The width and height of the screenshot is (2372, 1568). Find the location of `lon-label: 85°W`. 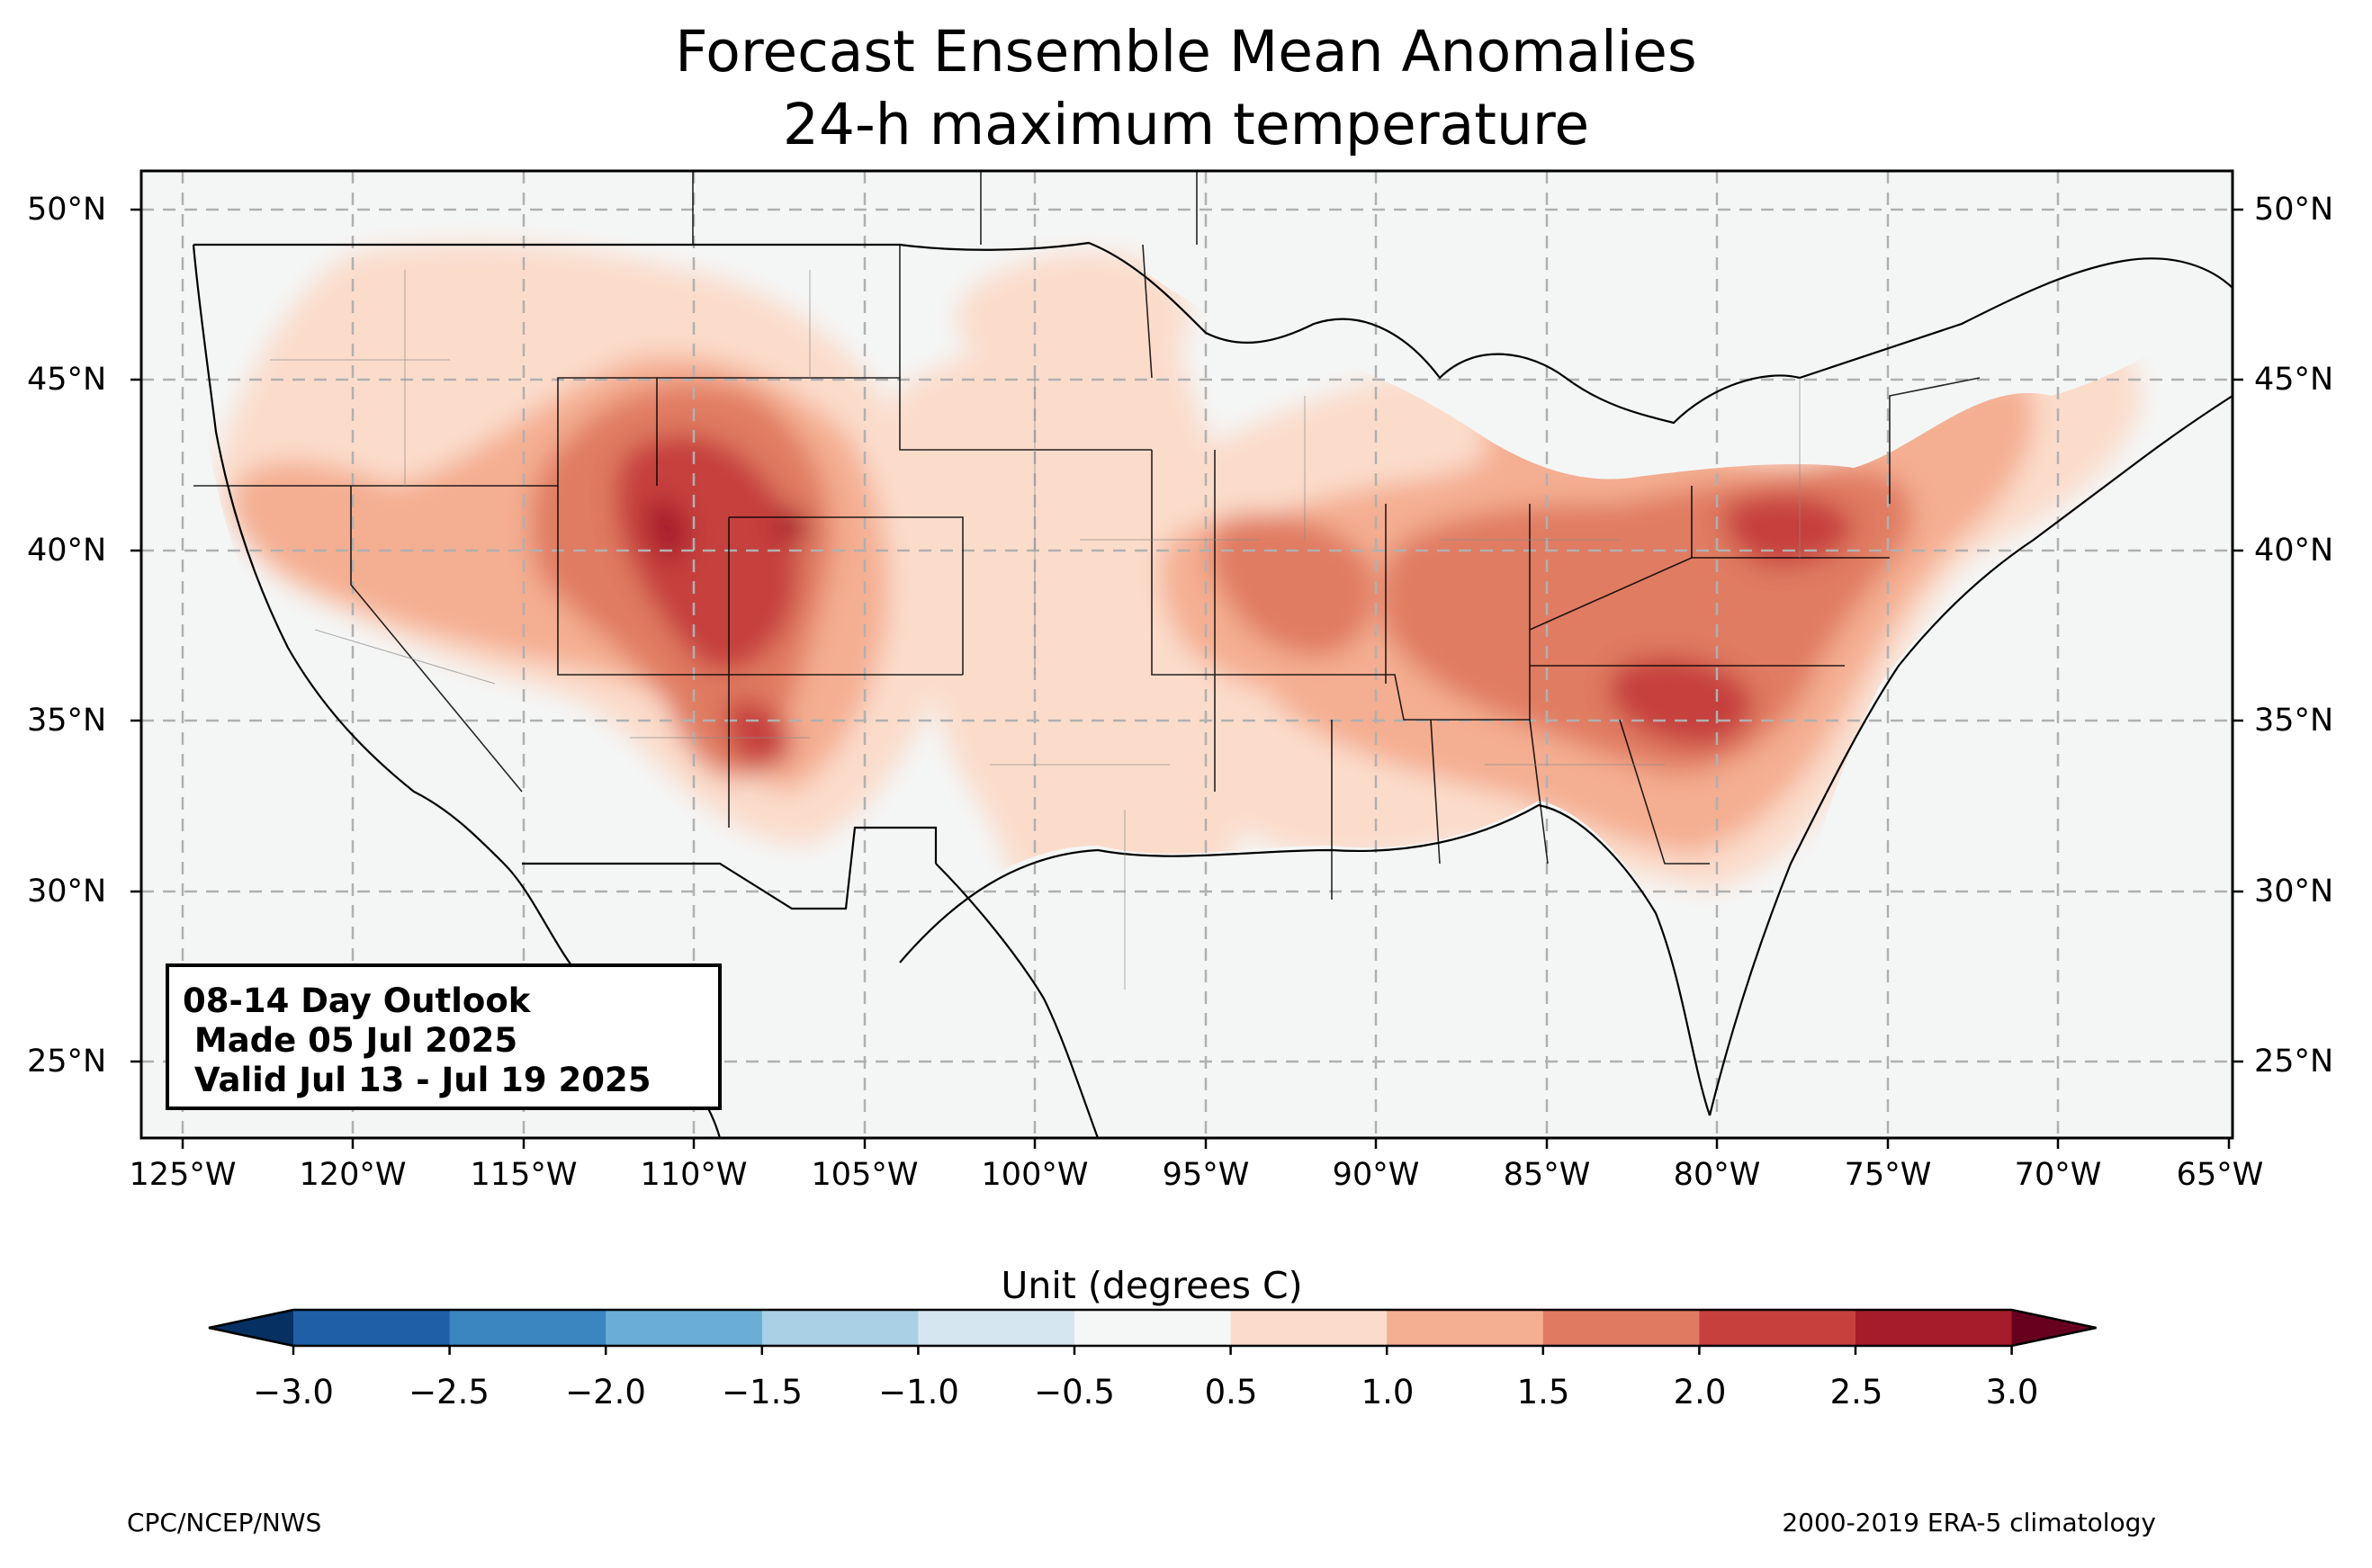

lon-label: 85°W is located at coordinates (1547, 1175).